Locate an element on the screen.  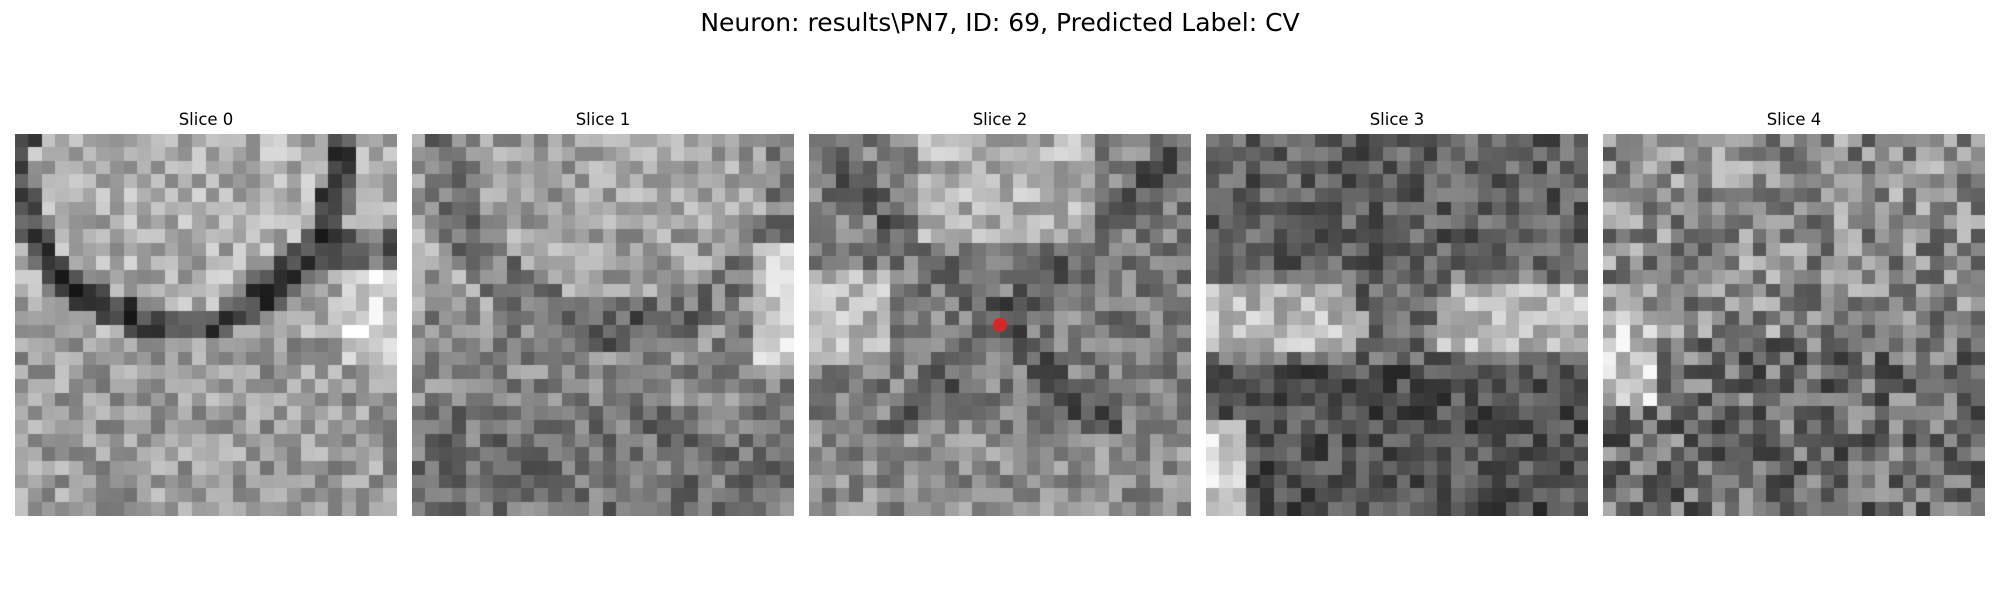
slice-title-0: Slice 0 is located at coordinates (206, 119).